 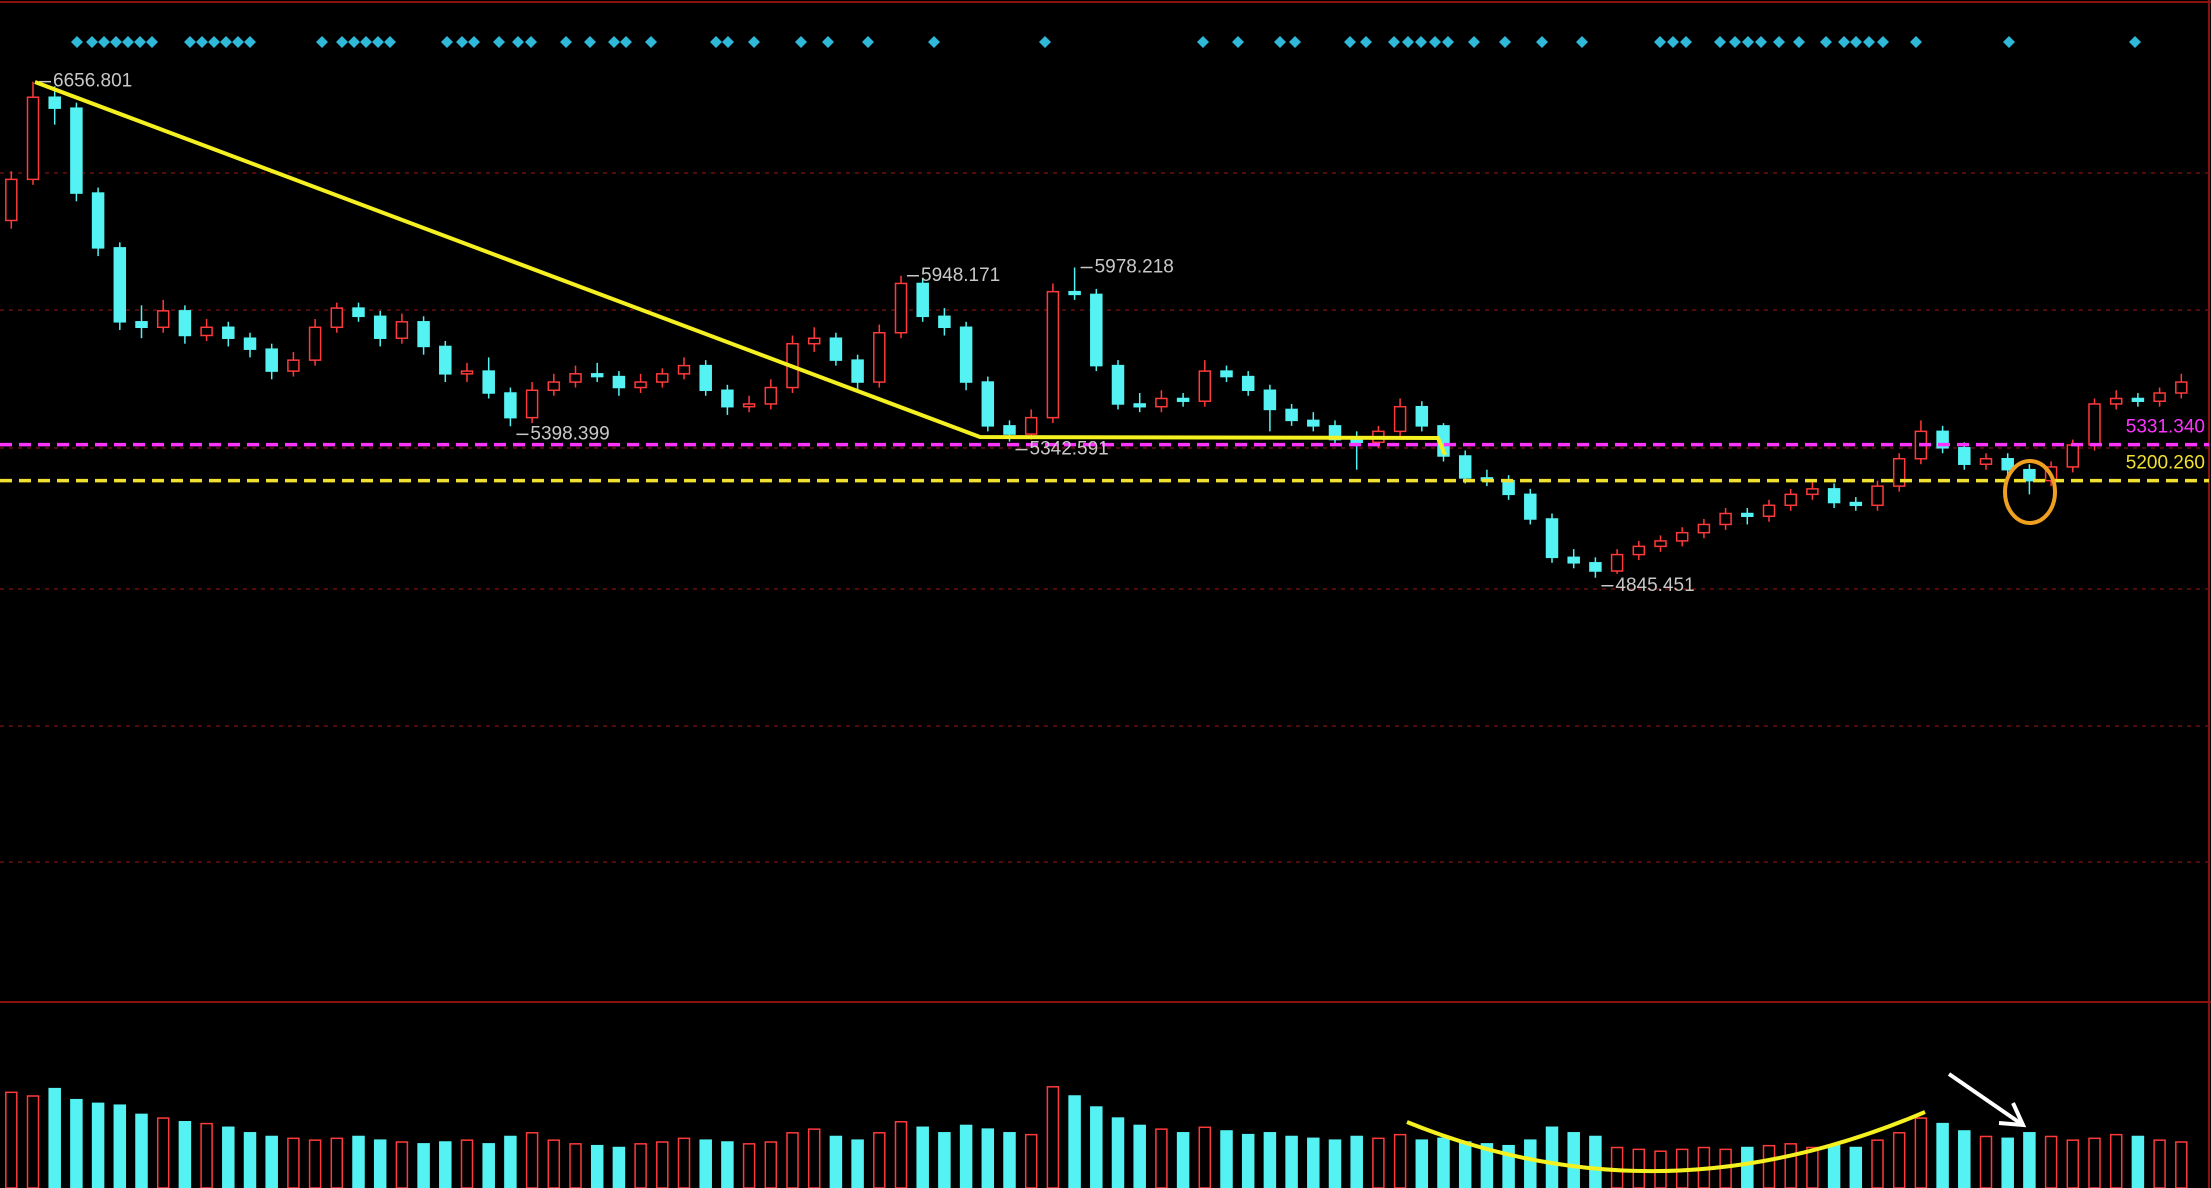 I want to click on annotation-label: 5948.171, so click(x=960, y=275).